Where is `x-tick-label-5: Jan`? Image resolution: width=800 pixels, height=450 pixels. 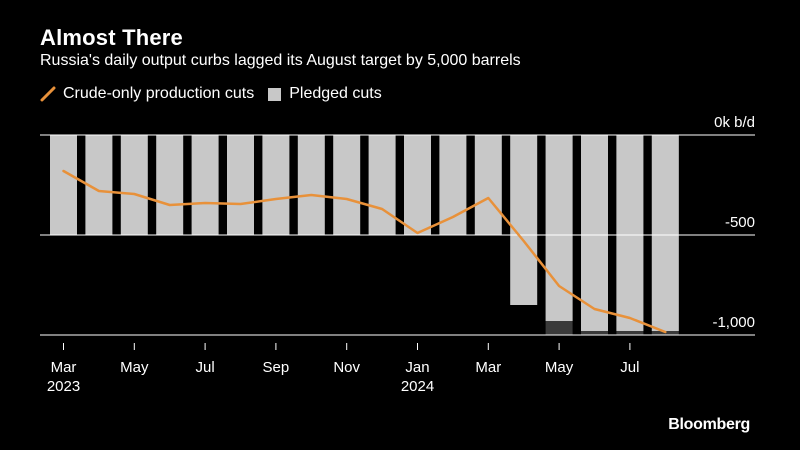 x-tick-label-5: Jan is located at coordinates (417, 367).